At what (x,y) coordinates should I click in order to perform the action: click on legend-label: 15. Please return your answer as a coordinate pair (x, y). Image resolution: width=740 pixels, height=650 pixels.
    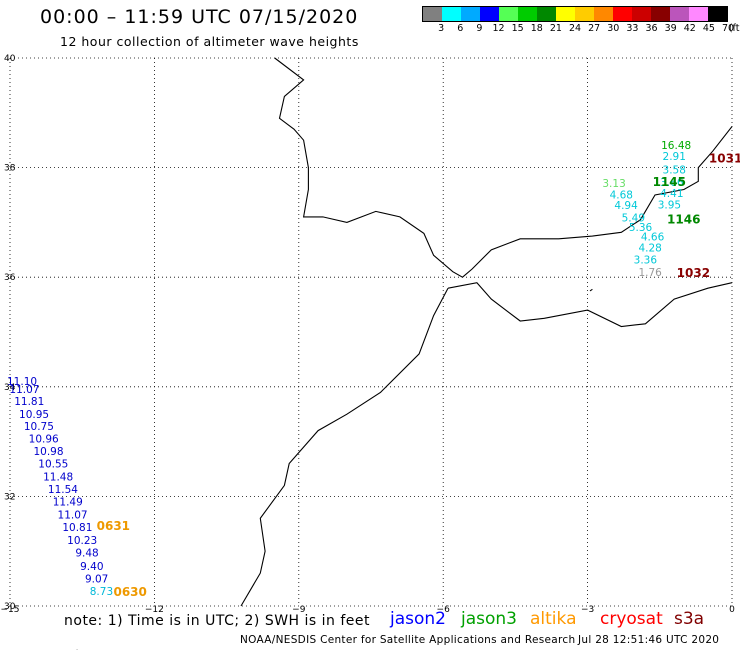
    Looking at the image, I should click on (517, 28).